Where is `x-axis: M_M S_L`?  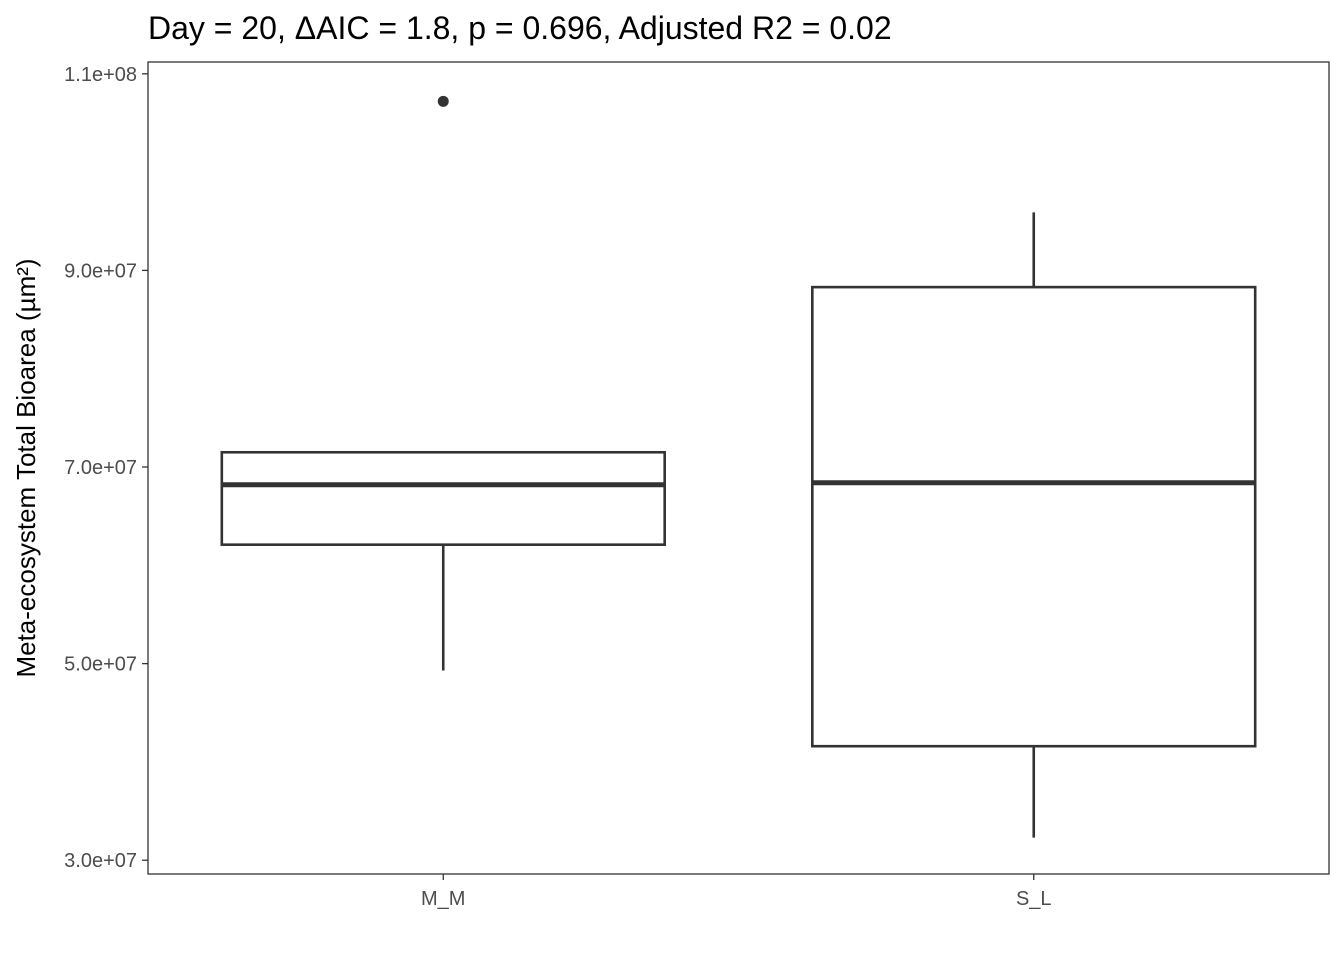
x-axis: M_M S_L is located at coordinates (736, 892).